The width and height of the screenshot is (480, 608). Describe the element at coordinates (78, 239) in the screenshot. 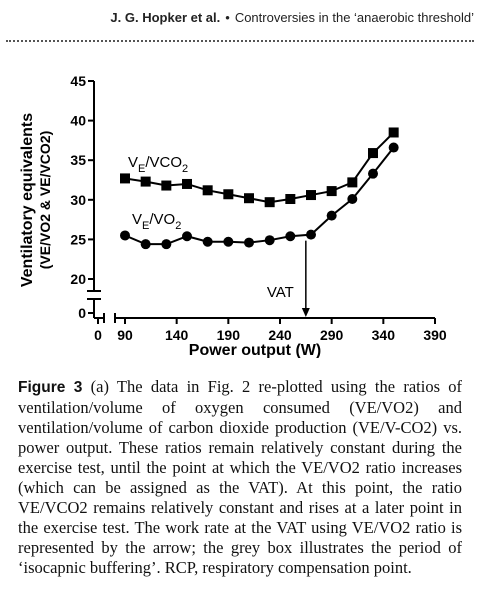

I see `y-tick-label: 25` at that location.